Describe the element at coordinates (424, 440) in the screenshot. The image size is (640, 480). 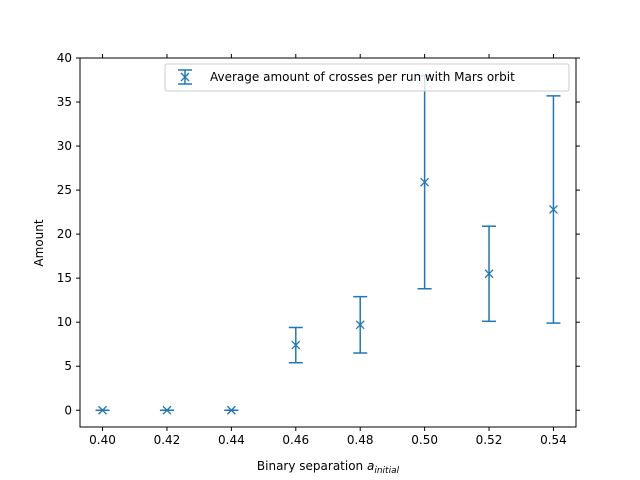
I see `x-tick-label: 0.50` at that location.